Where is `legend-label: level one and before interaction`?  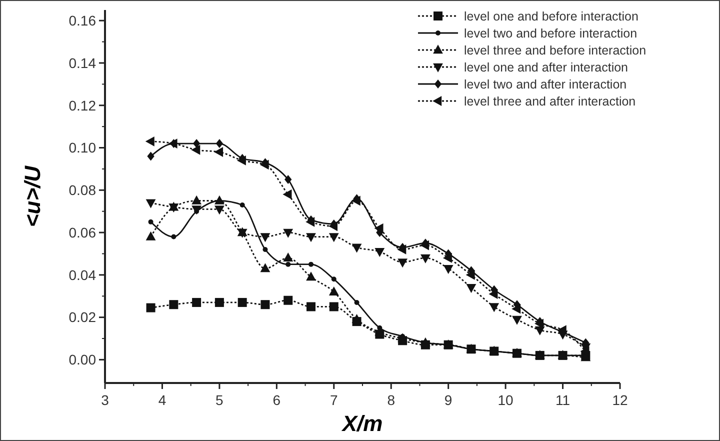
legend-label: level one and before interaction is located at coordinates (551, 16).